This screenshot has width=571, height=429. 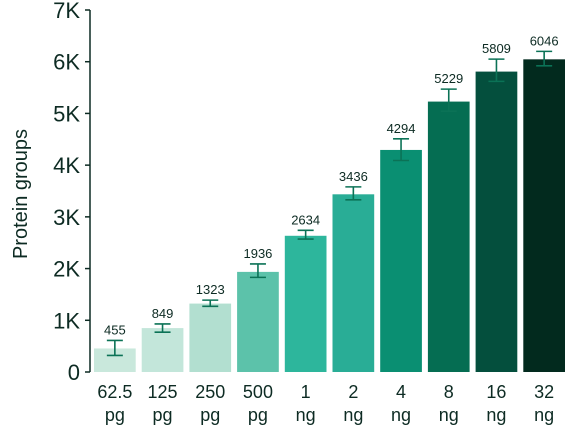 What do you see at coordinates (305, 219) in the screenshot?
I see `data-label: 2634` at bounding box center [305, 219].